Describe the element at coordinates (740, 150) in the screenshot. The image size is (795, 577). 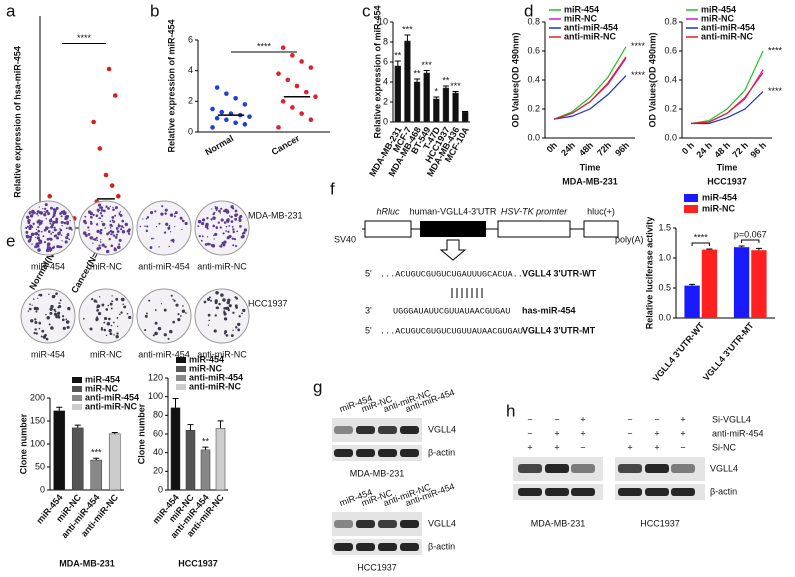
I see `x-tick-label: 72 h` at that location.